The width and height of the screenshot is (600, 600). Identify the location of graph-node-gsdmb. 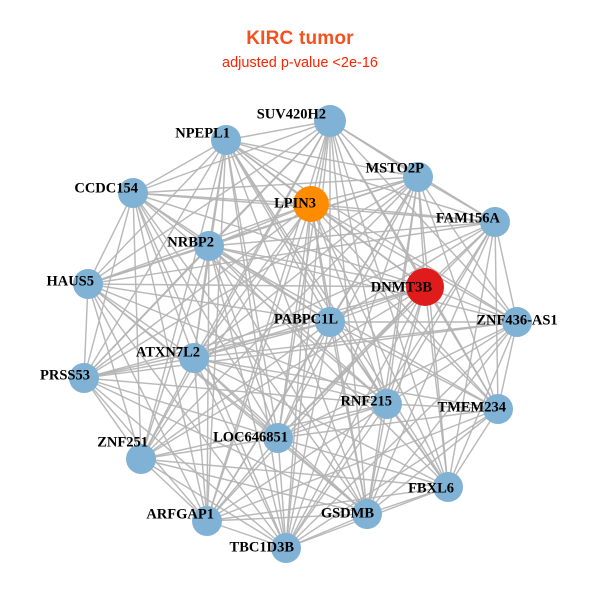
(367, 514).